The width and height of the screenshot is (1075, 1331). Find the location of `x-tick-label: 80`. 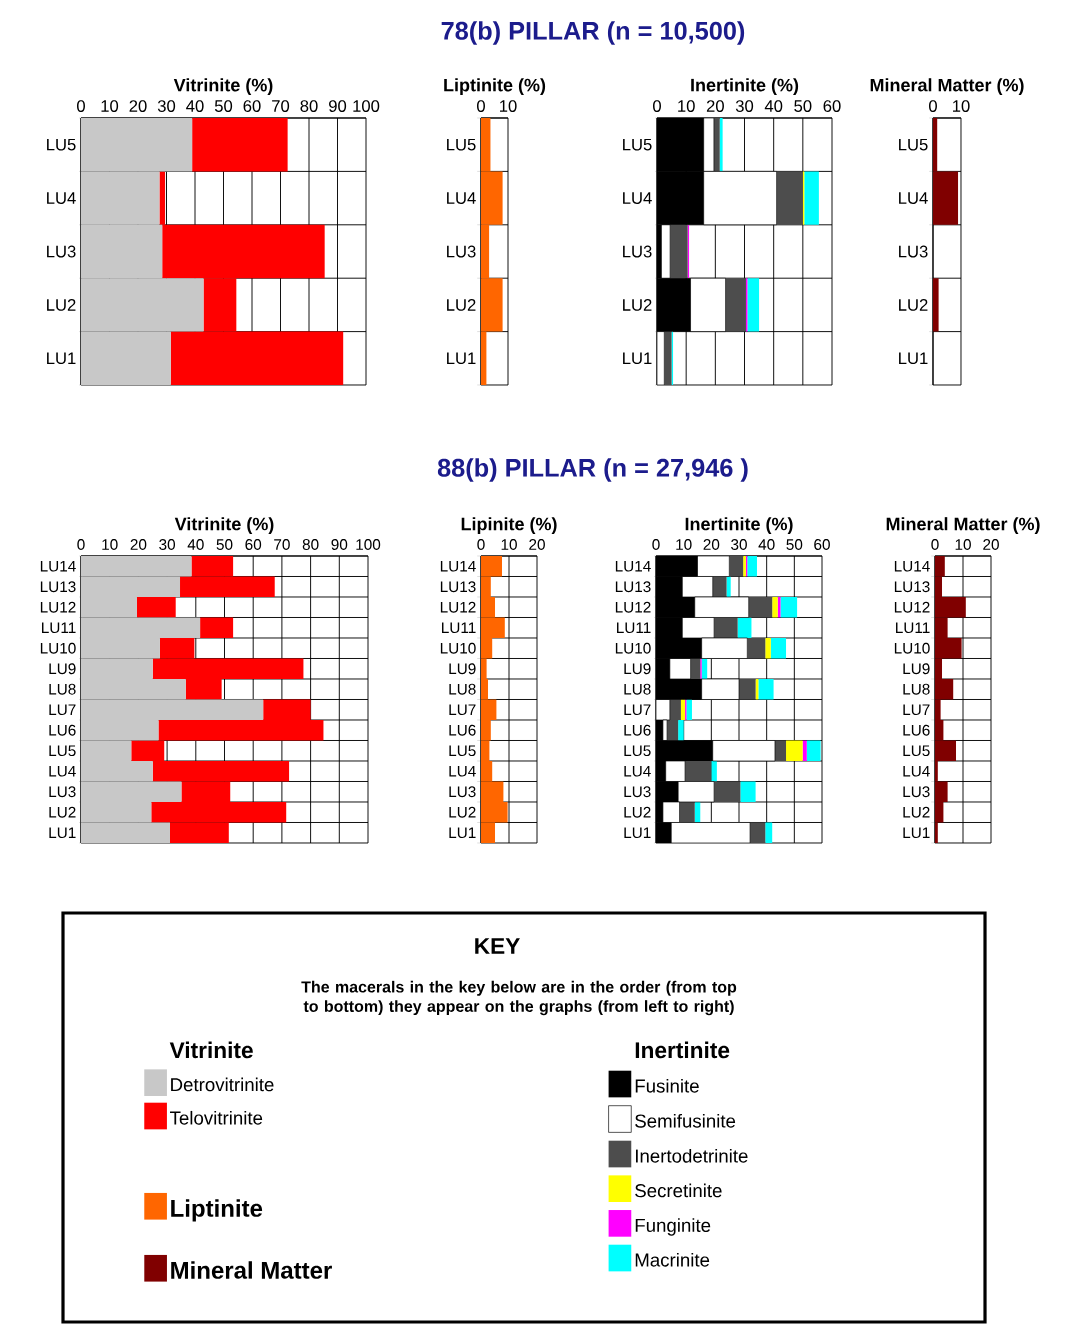

x-tick-label: 80 is located at coordinates (310, 544).